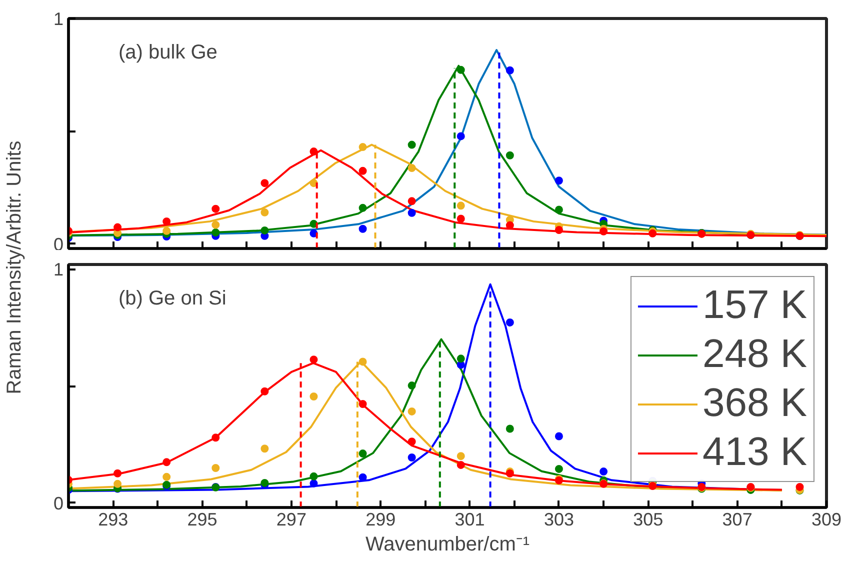  What do you see at coordinates (447, 545) in the screenshot?
I see `x-axis-title: Wavenumber/cm⁻¹` at bounding box center [447, 545].